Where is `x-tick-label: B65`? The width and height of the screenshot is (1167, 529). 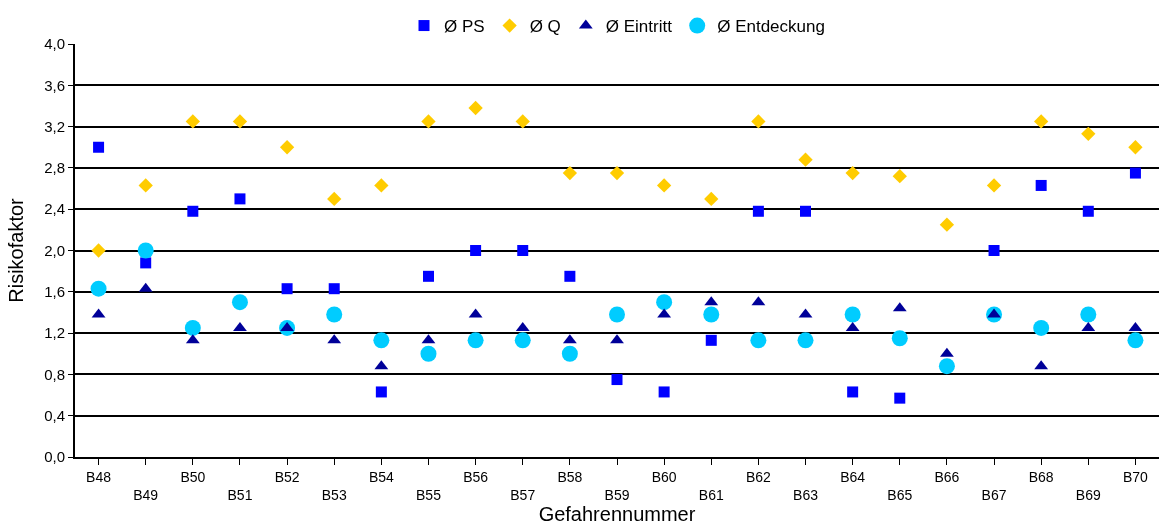
x-tick-label: B65 is located at coordinates (900, 495).